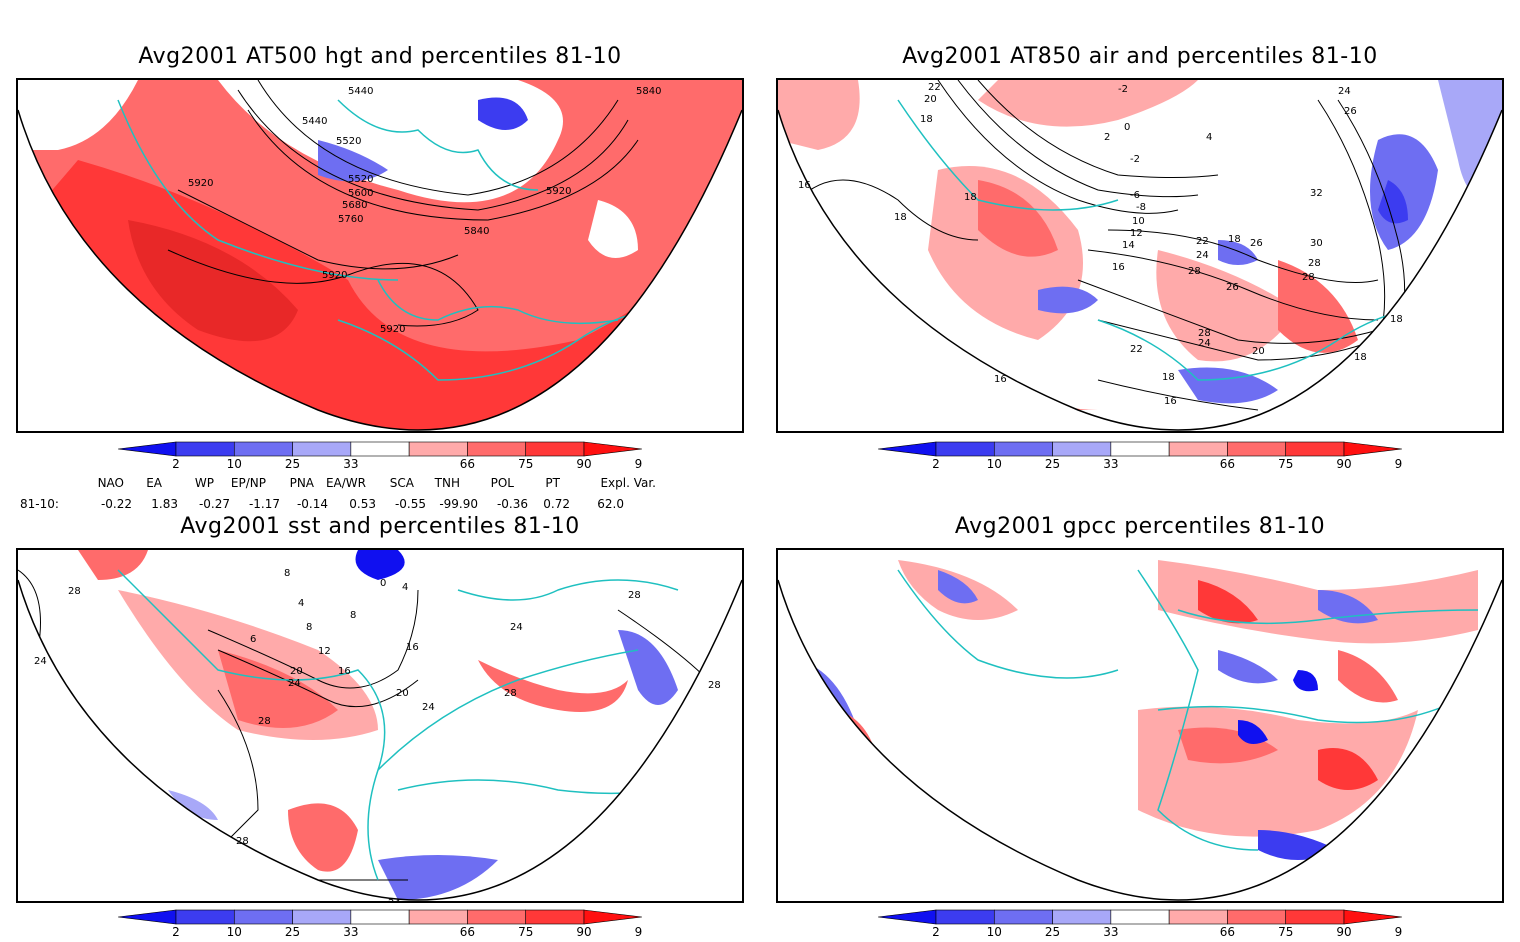 The image size is (1520, 942). Describe the element at coordinates (583, 463) in the screenshot. I see `colorbar-tick-label: 90` at that location.